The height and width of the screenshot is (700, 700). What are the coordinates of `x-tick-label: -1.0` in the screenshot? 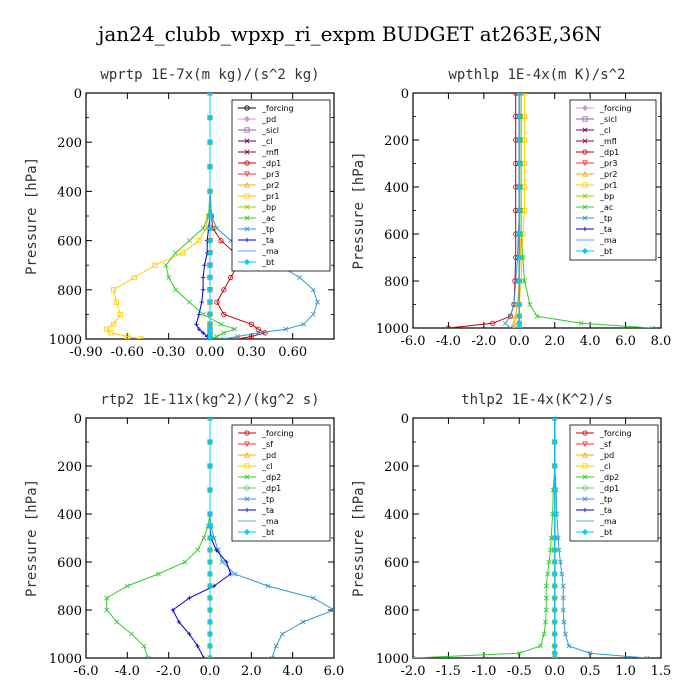 It's located at (483, 671).